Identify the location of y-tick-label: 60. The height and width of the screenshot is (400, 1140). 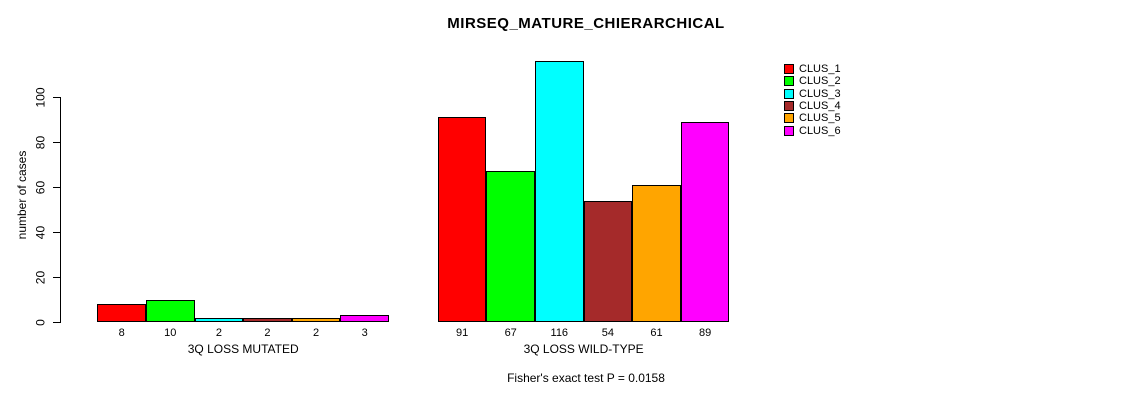
(40, 187).